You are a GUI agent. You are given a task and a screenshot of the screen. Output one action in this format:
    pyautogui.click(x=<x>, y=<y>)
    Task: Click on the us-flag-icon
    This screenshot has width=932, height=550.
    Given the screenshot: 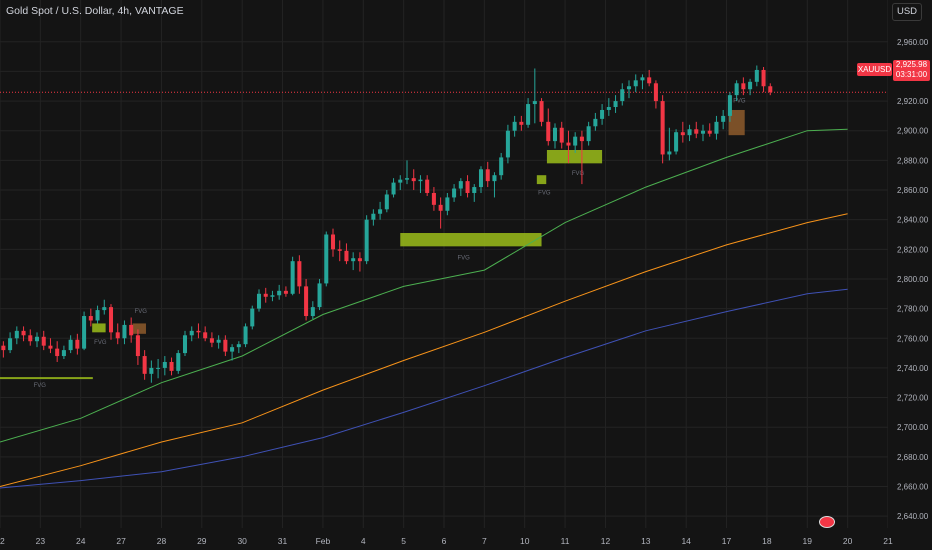 What is the action you would take?
    pyautogui.click(x=827, y=522)
    